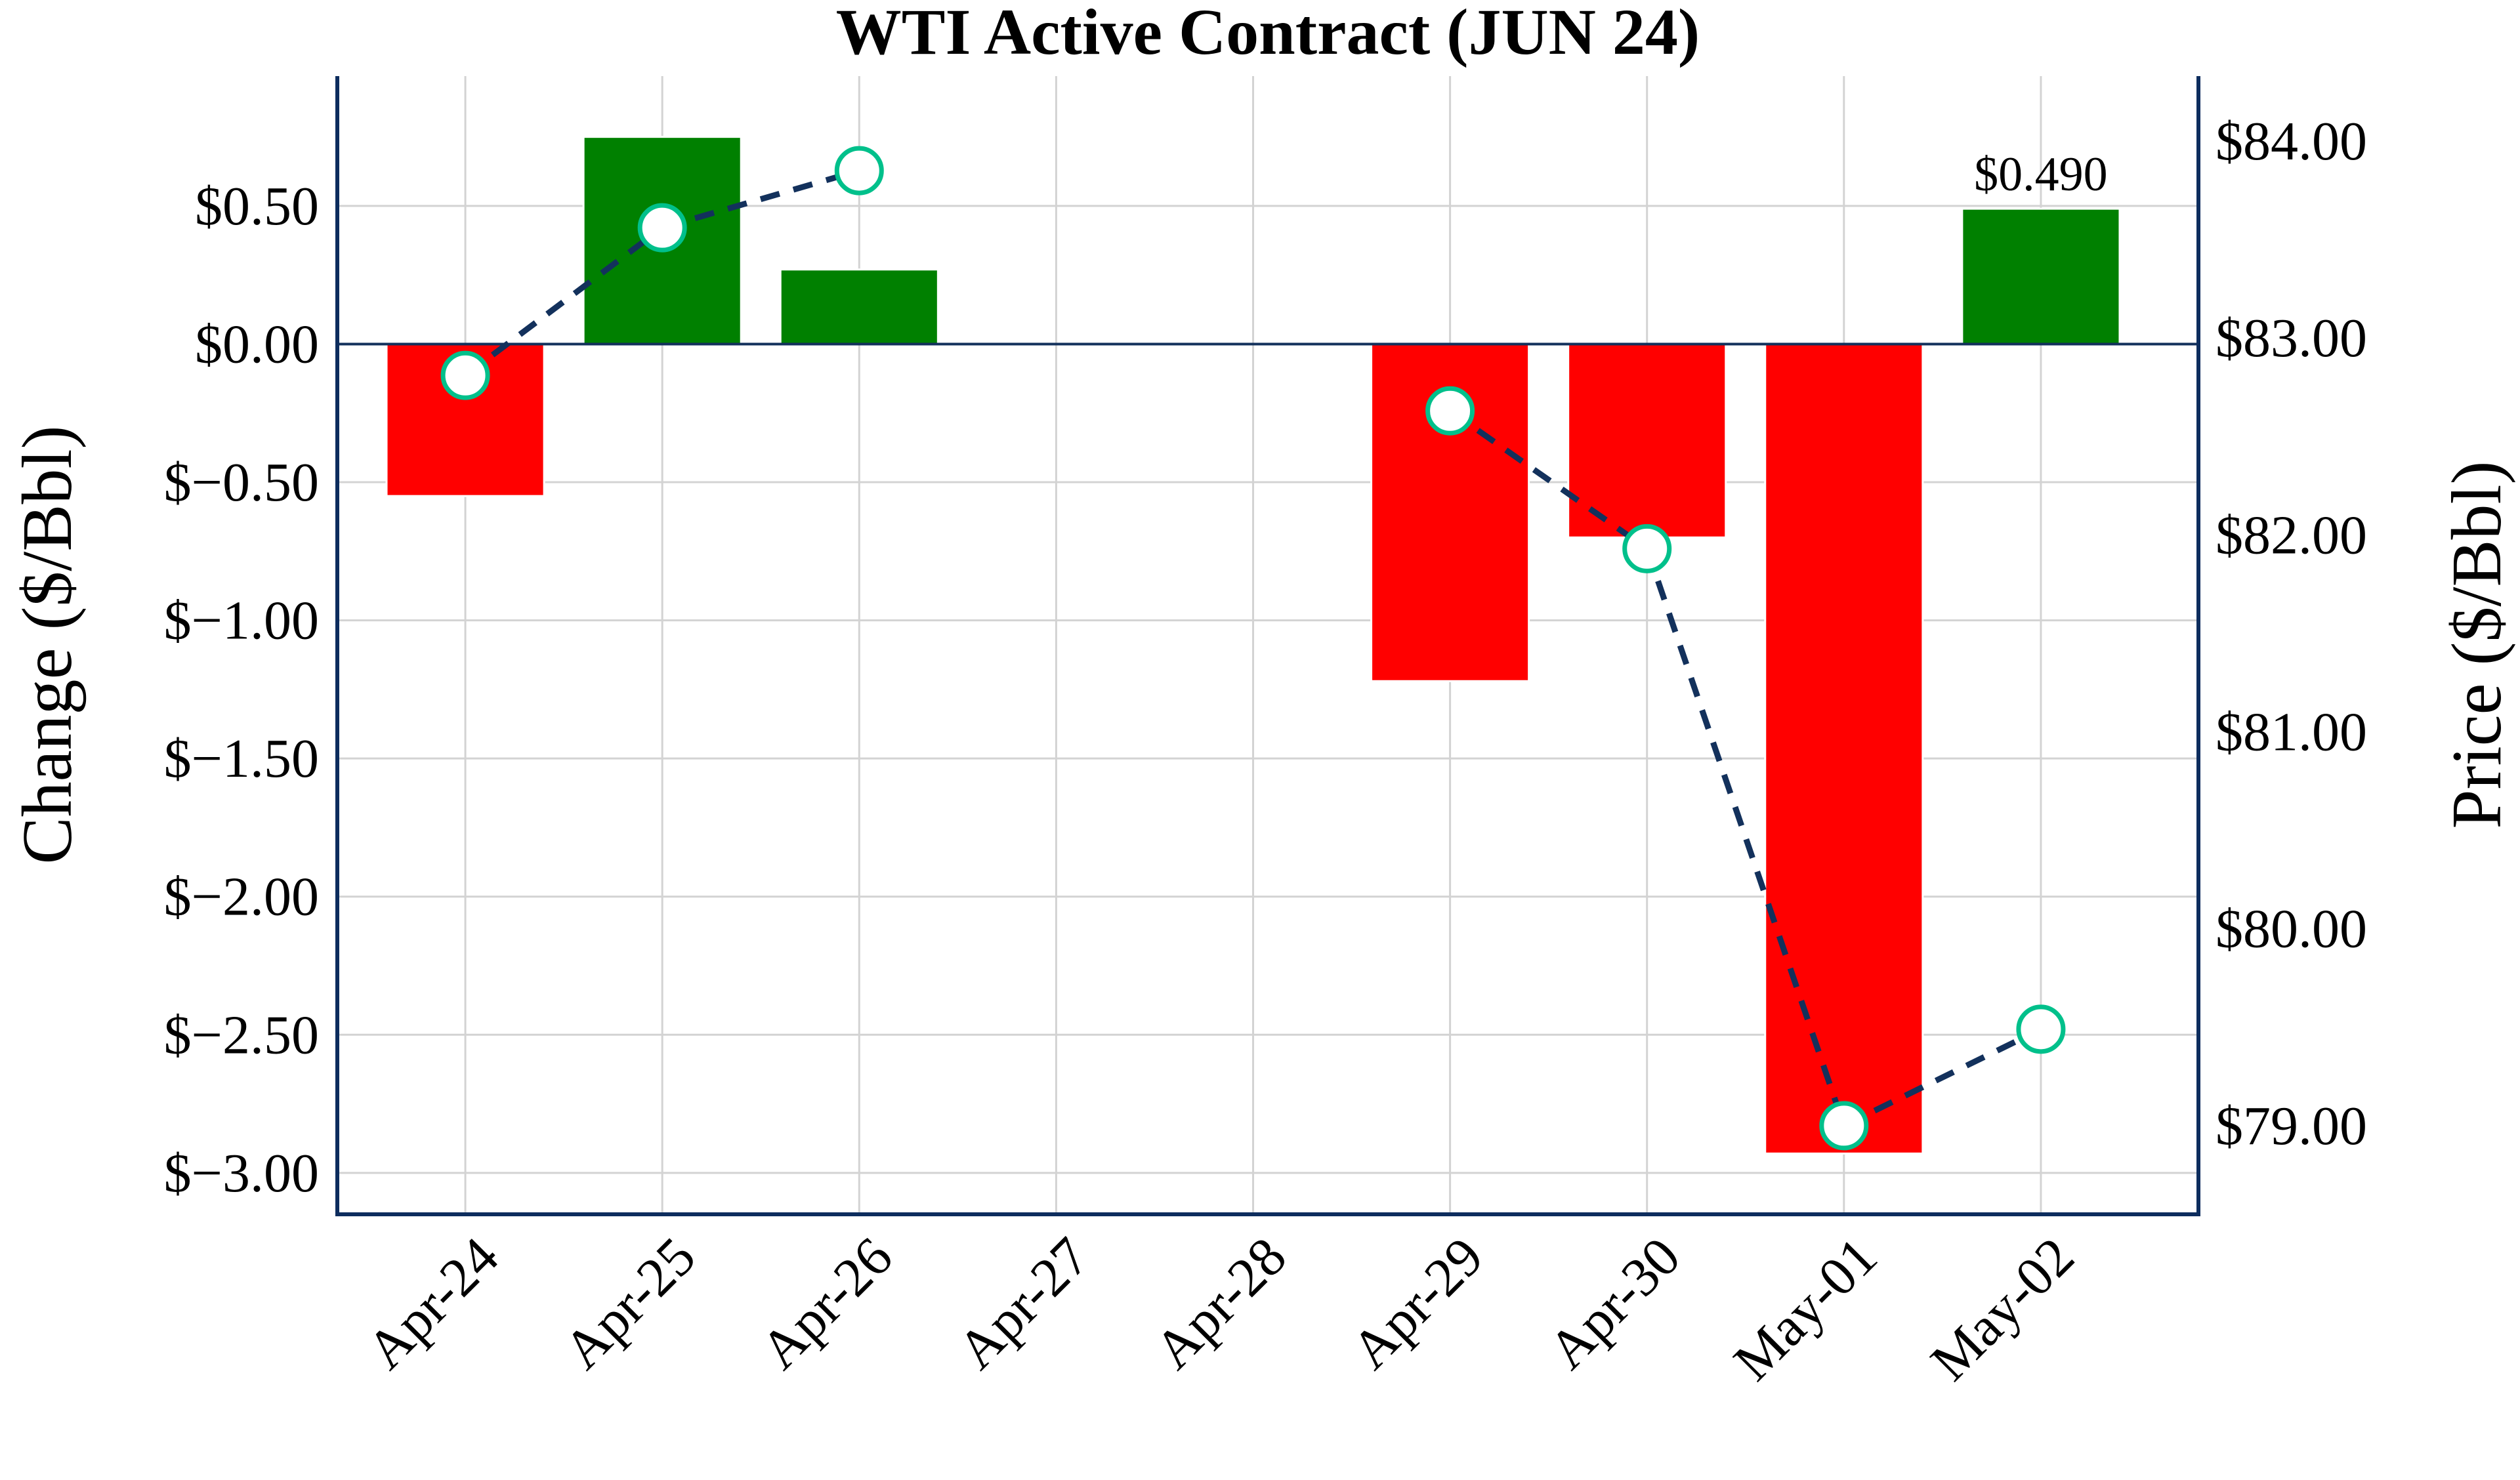 The height and width of the screenshot is (1480, 2520). What do you see at coordinates (1614, 1303) in the screenshot?
I see `x-tick-label: Apr-30` at bounding box center [1614, 1303].